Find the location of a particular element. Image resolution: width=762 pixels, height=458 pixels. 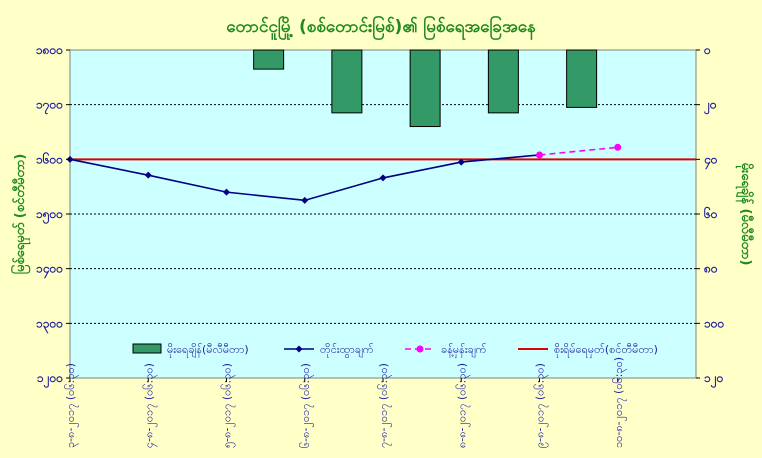

left-tick-label: ၁၄၀၀ is located at coordinates (49, 271).